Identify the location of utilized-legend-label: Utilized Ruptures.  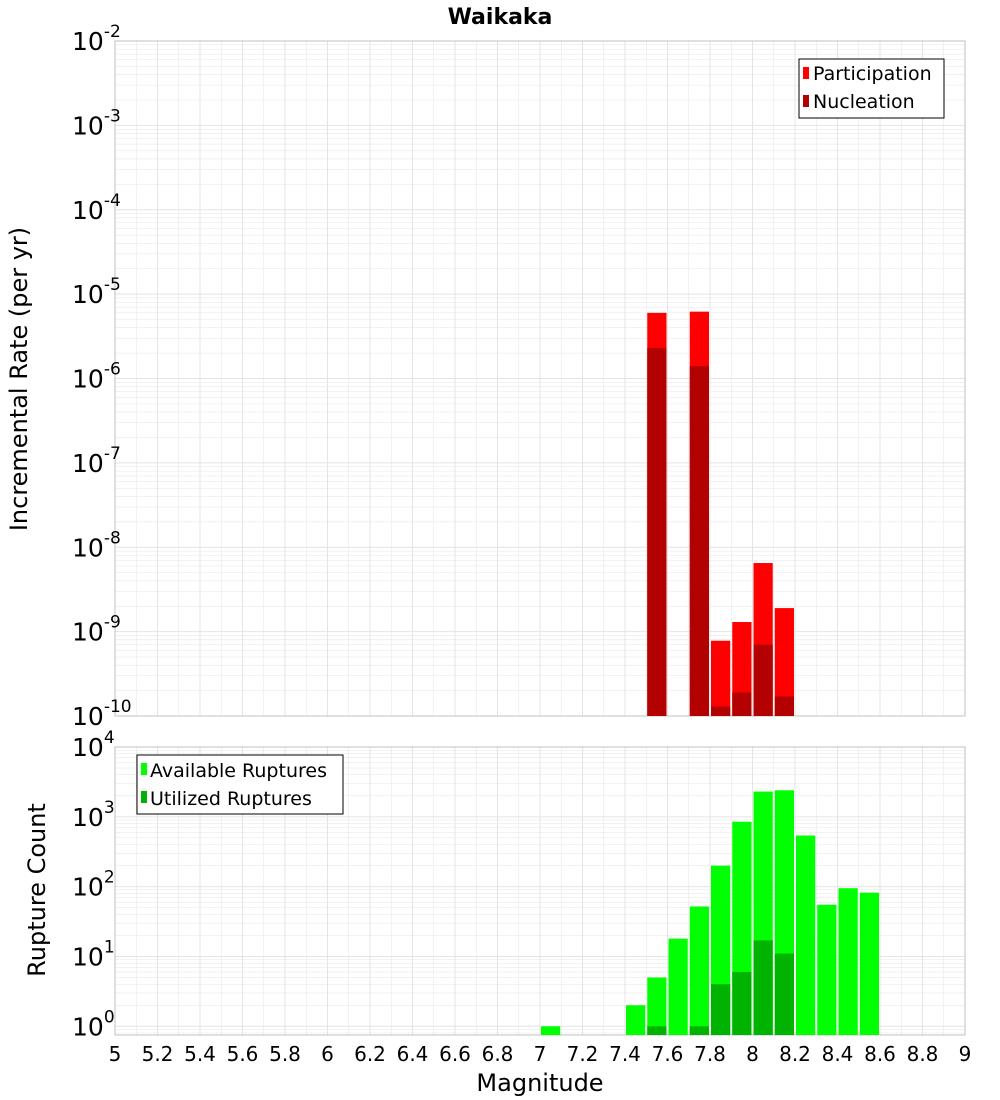
(231, 799).